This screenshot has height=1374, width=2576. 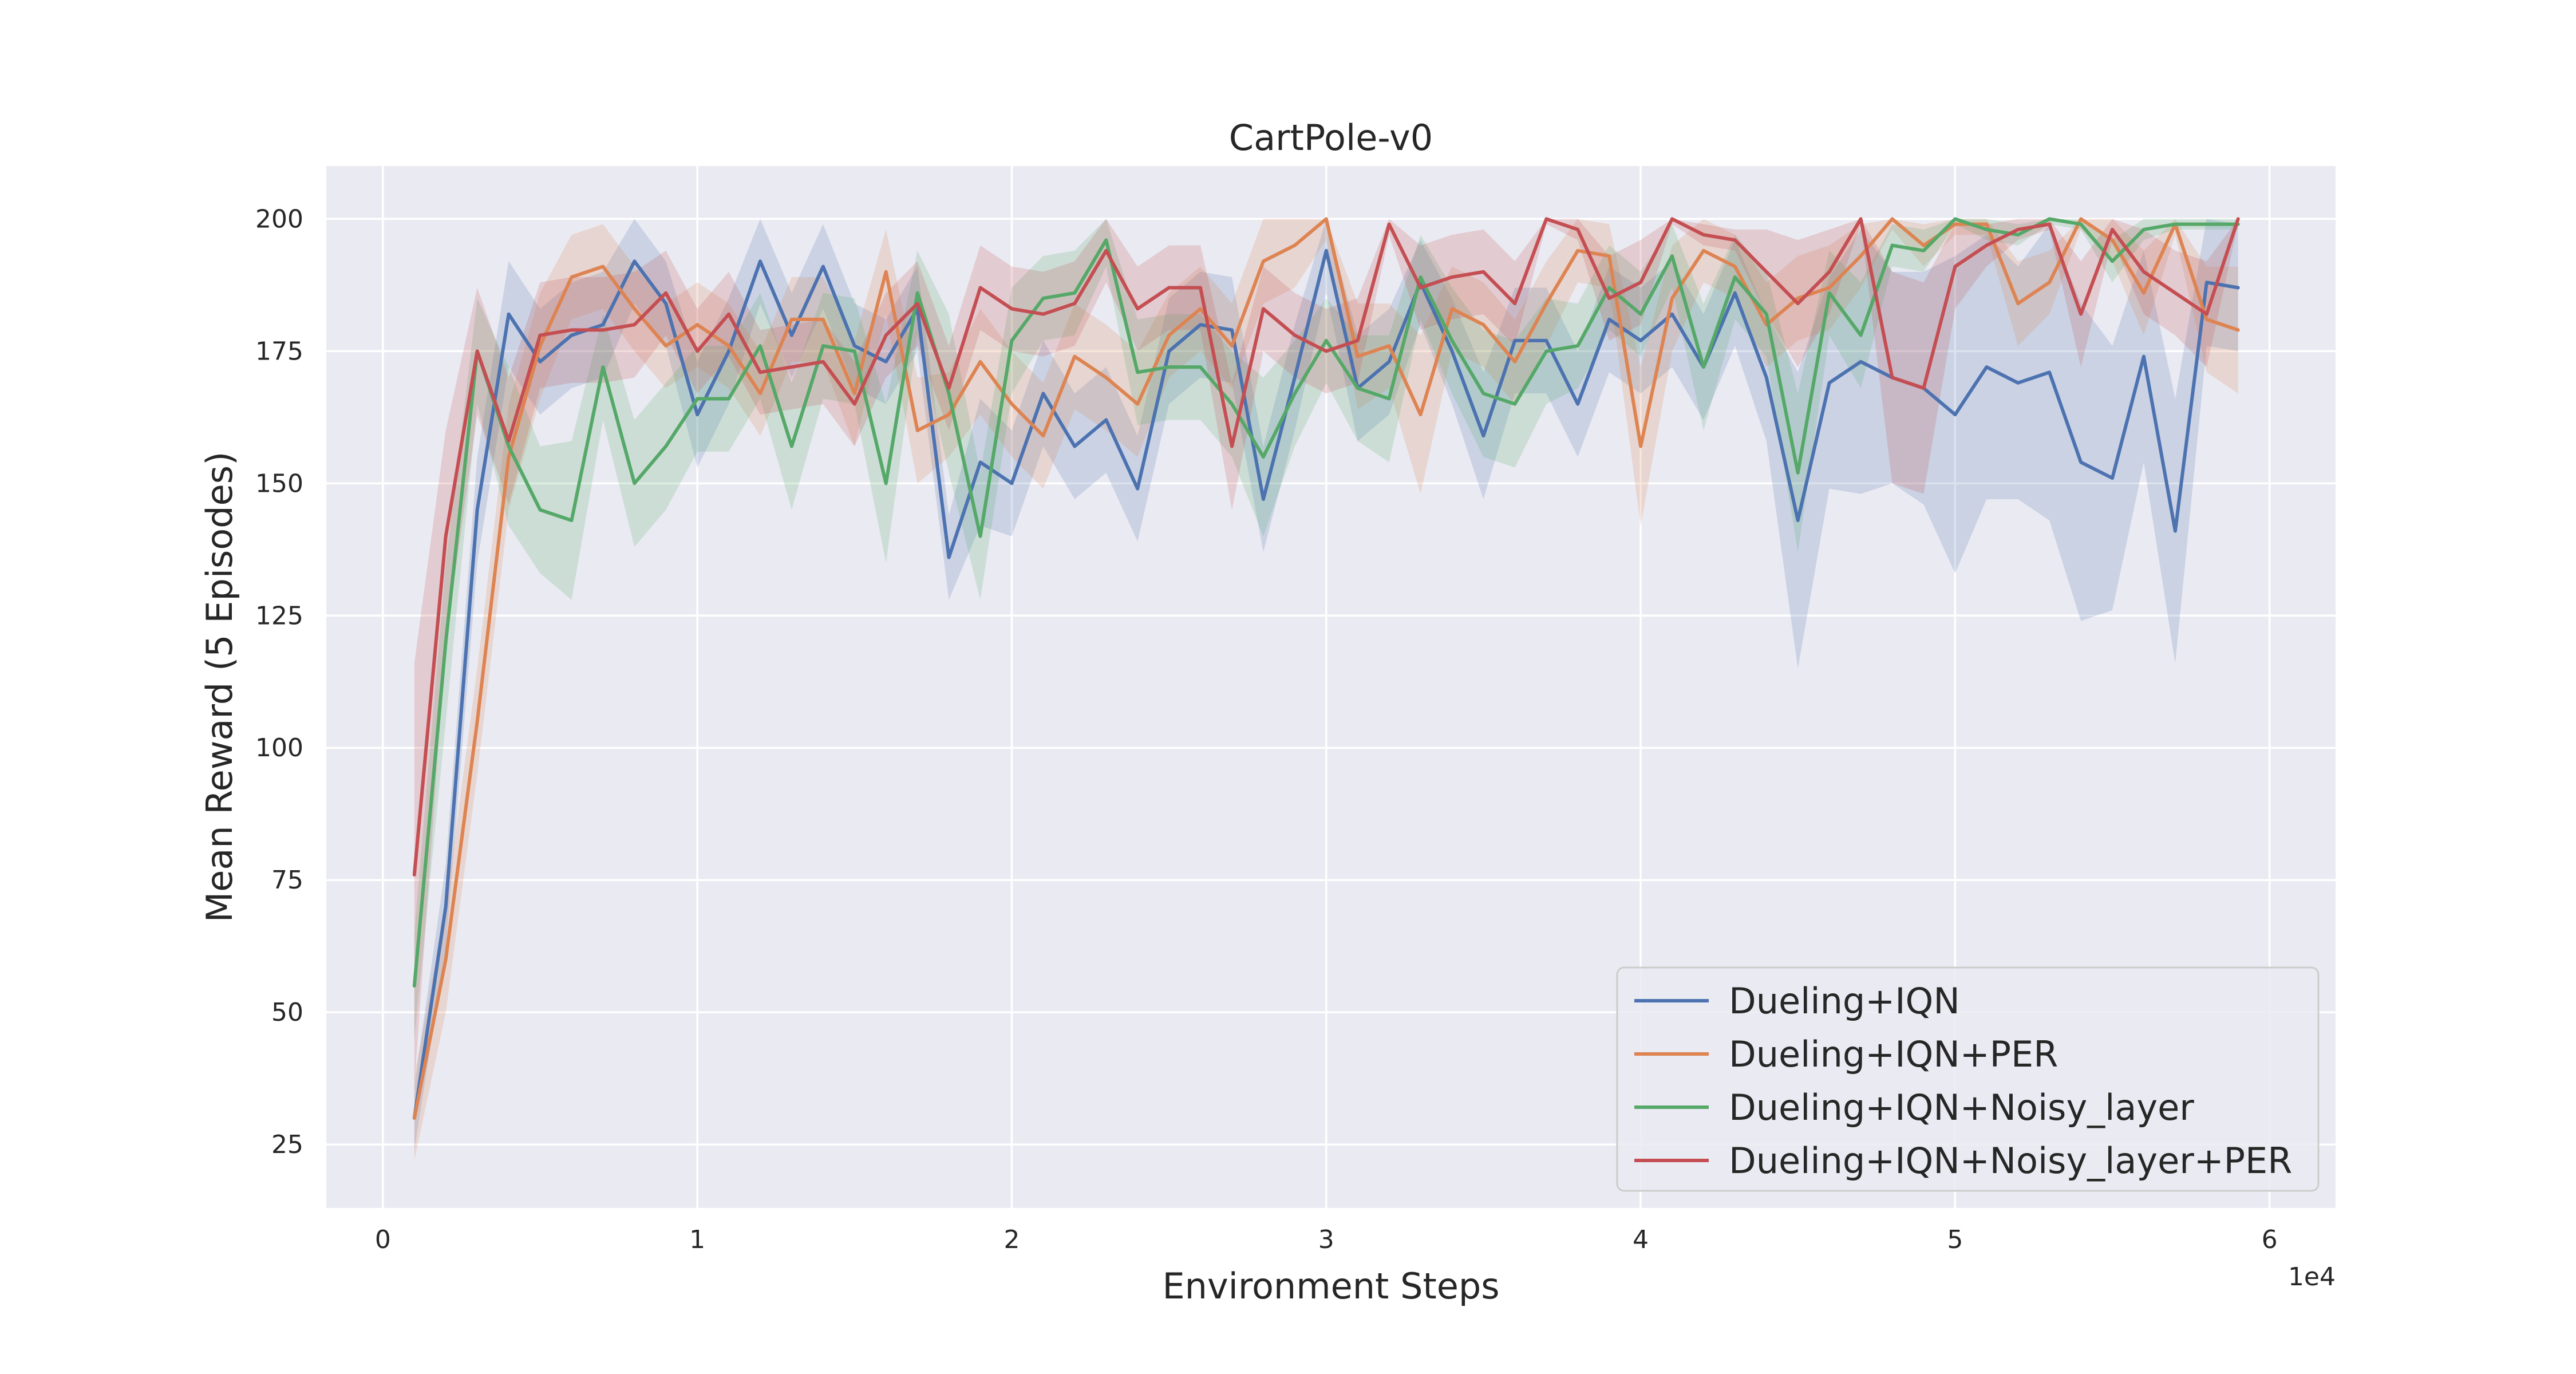 What do you see at coordinates (1893, 1054) in the screenshot?
I see `legend-label-2: Dueling+IQN+PER` at bounding box center [1893, 1054].